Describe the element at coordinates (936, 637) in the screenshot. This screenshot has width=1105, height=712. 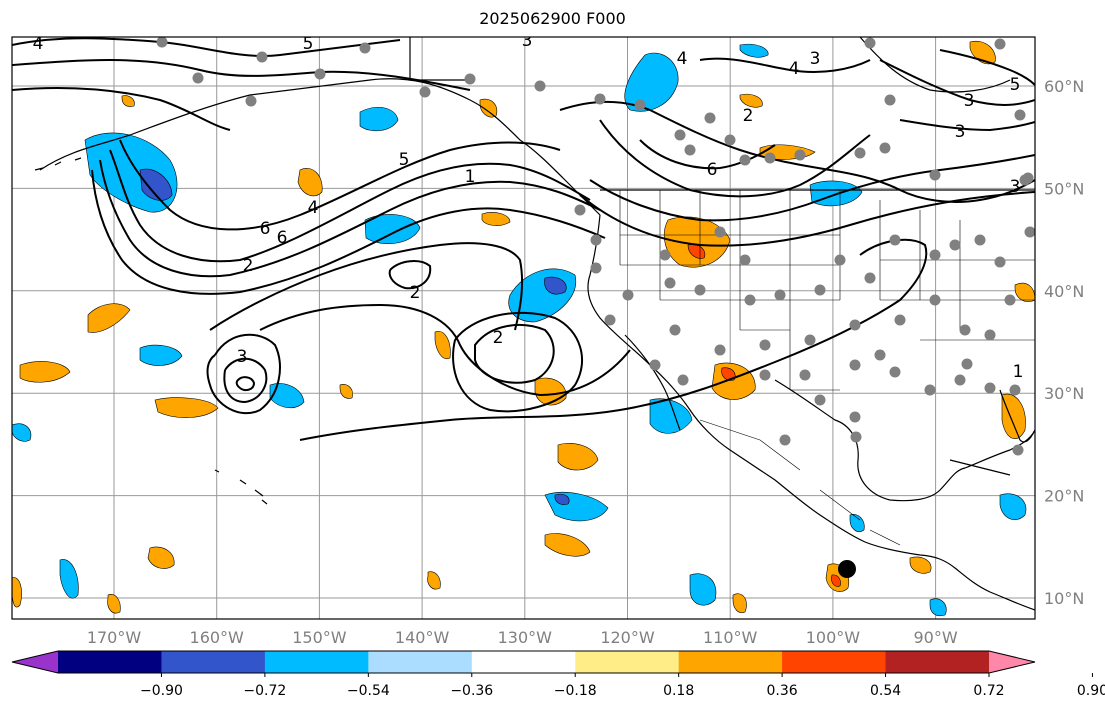
I see `longitude-tick-label: 90°W` at that location.